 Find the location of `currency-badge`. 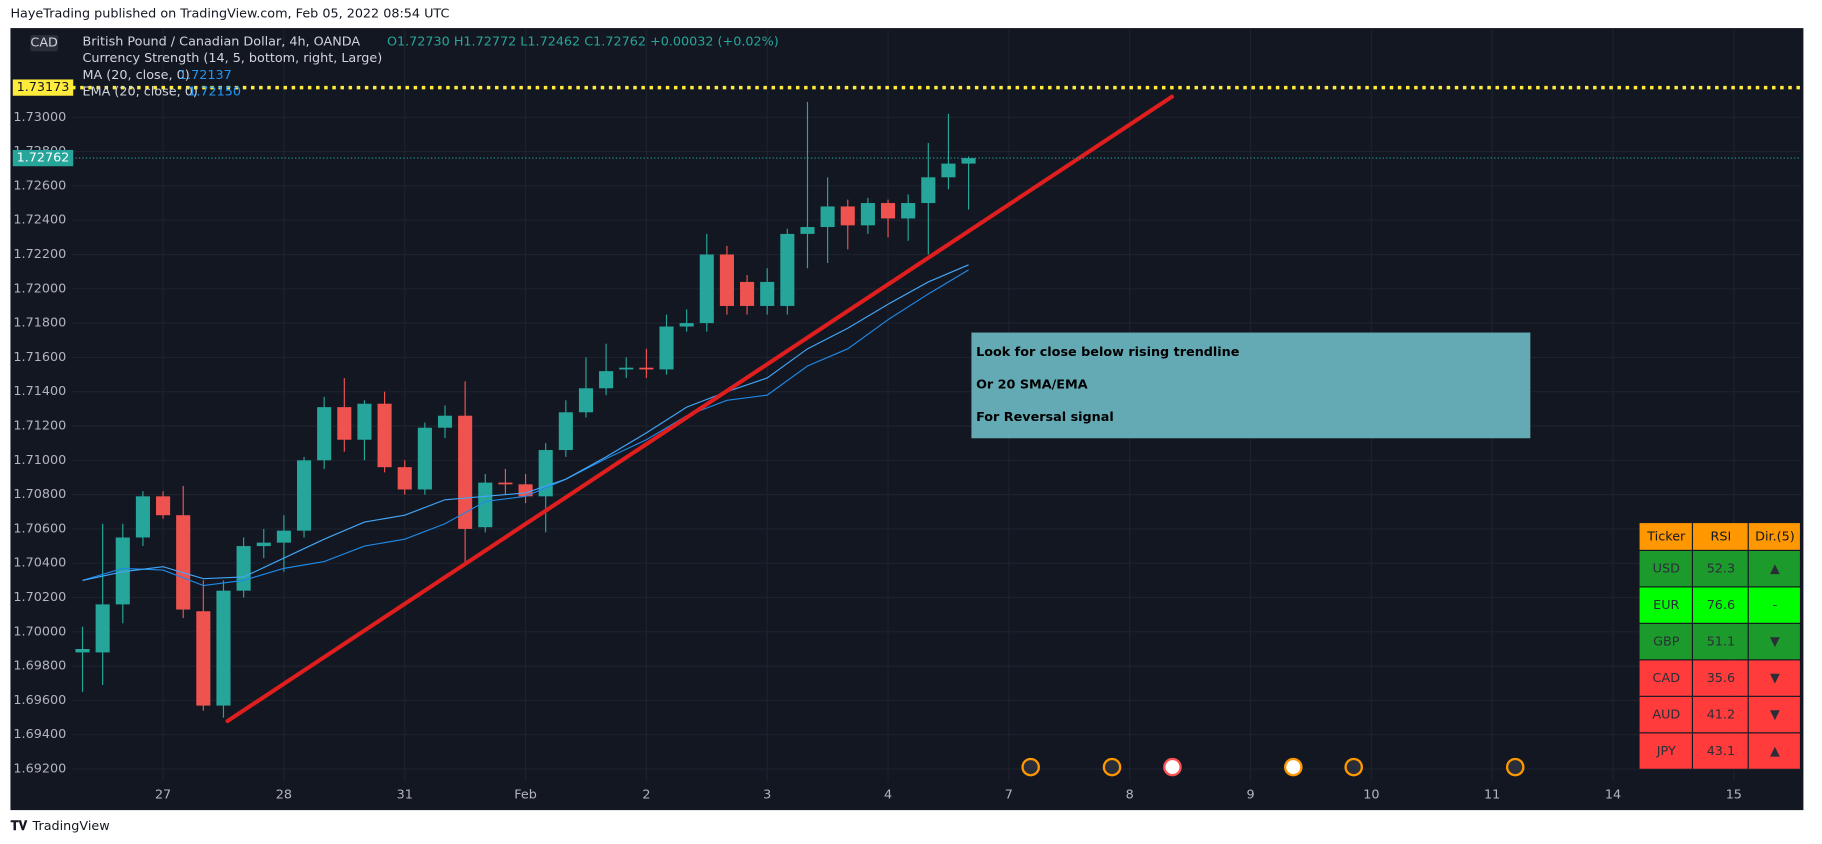

currency-badge is located at coordinates (44, 43).